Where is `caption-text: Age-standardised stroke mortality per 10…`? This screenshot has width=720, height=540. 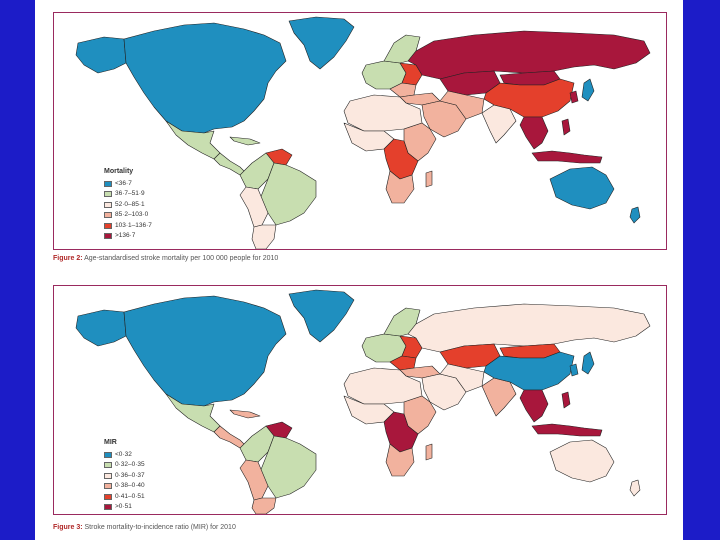
caption-text: Age-standardised stroke mortality per 10… is located at coordinates (180, 258).